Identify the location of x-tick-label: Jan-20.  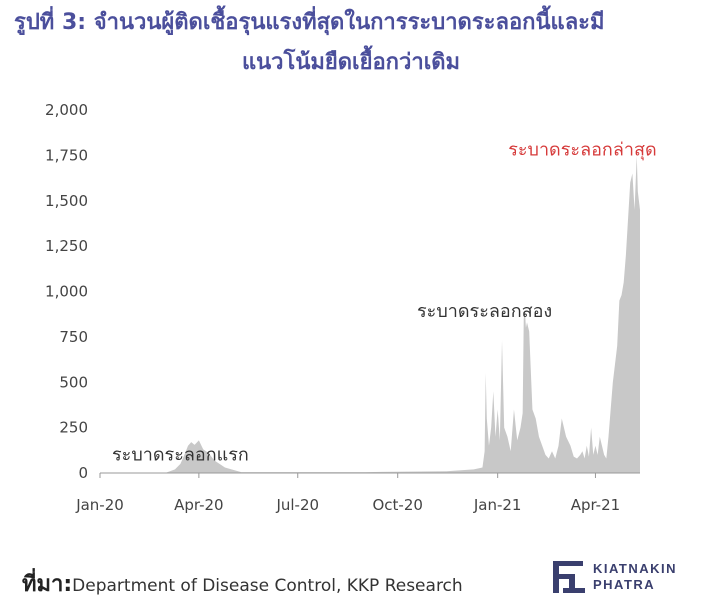
(99, 505).